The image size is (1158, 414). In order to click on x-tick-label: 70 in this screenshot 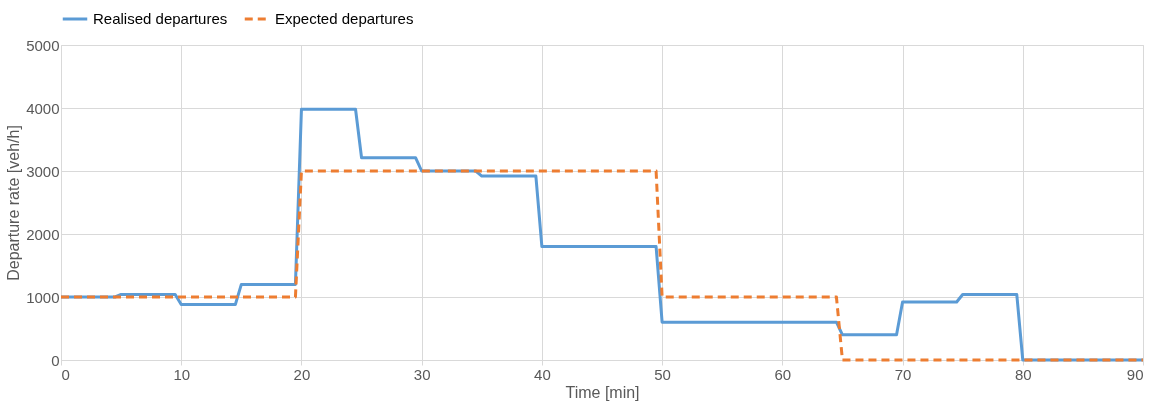, I will do `click(903, 374)`.